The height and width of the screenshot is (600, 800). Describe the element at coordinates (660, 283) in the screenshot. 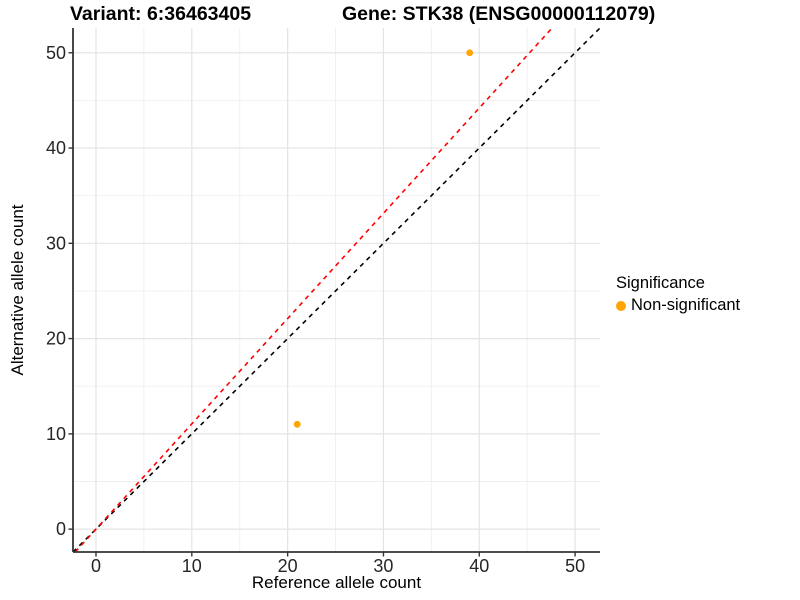

I see `legend-title: Significance` at that location.